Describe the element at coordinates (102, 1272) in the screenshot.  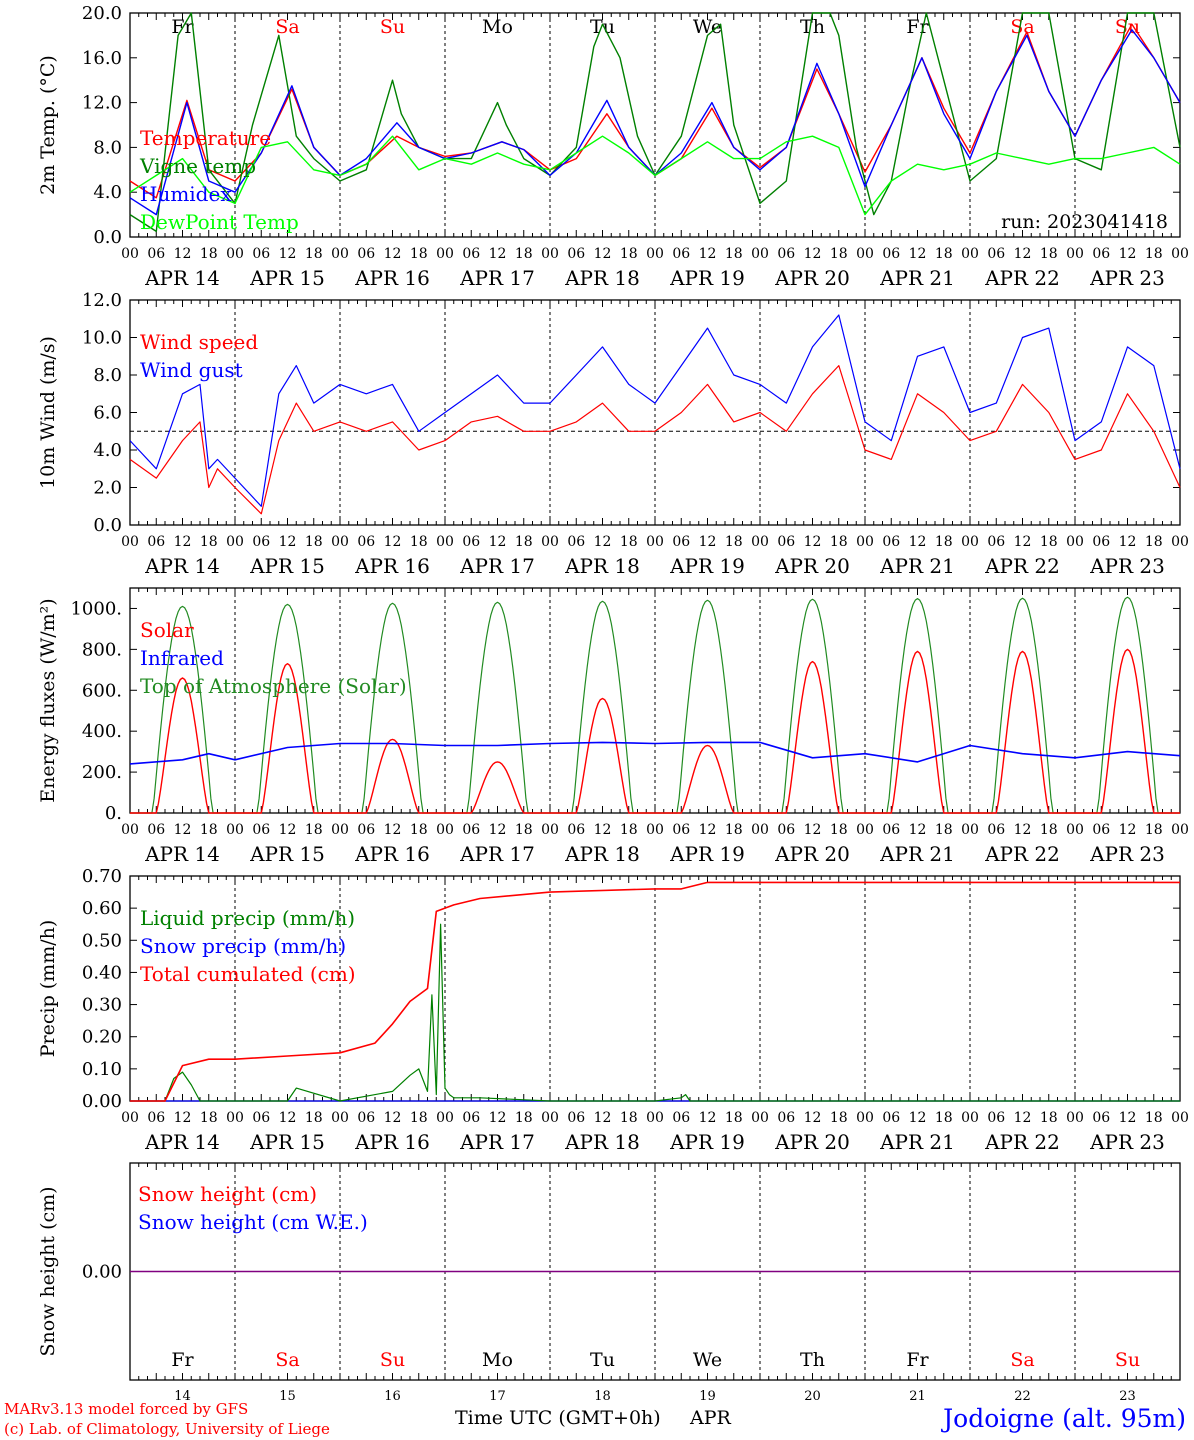
I see `y-tick-label: 0.00` at that location.